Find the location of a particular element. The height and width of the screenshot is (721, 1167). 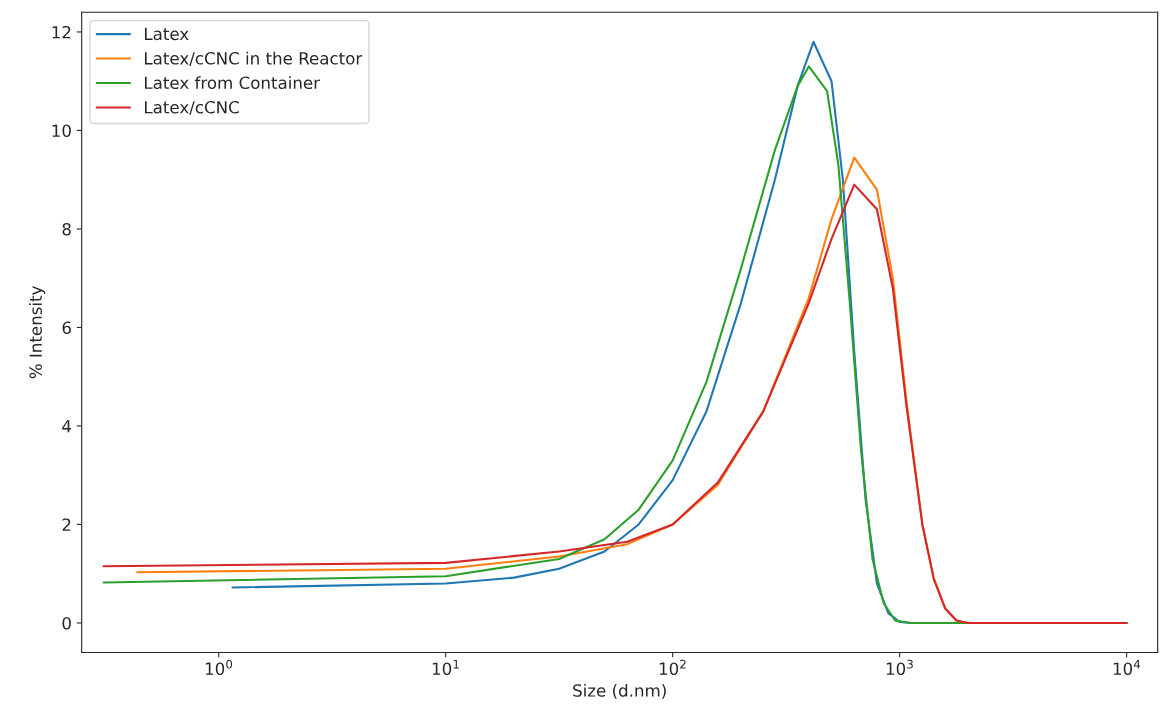

x-tick-label: 10$^{3}$ is located at coordinates (899, 667).